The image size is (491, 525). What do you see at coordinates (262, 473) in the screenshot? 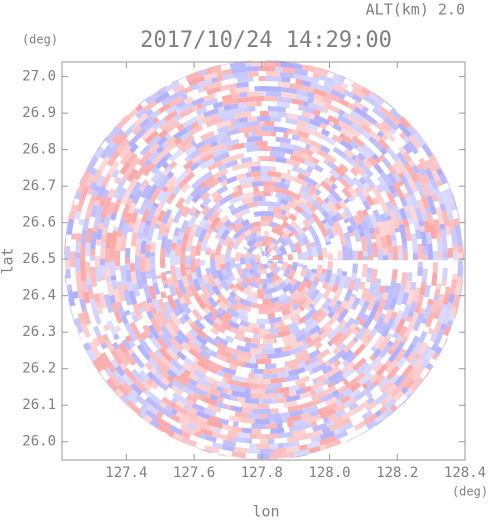
I see `x-tick-label: 127.8` at bounding box center [262, 473].